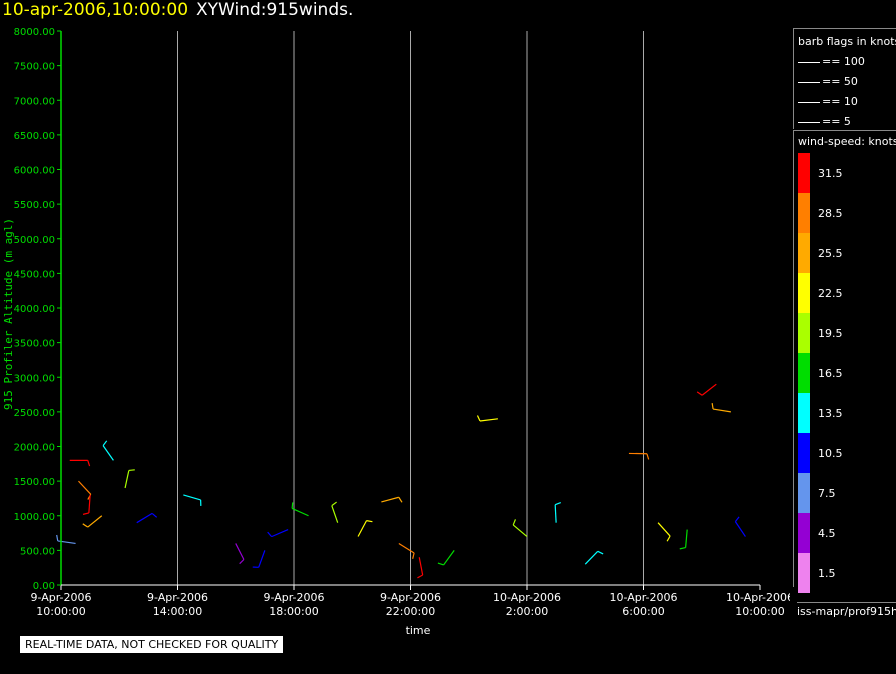  What do you see at coordinates (177, 611) in the screenshot?
I see `x-tick-label-time: 14:00:00` at bounding box center [177, 611].